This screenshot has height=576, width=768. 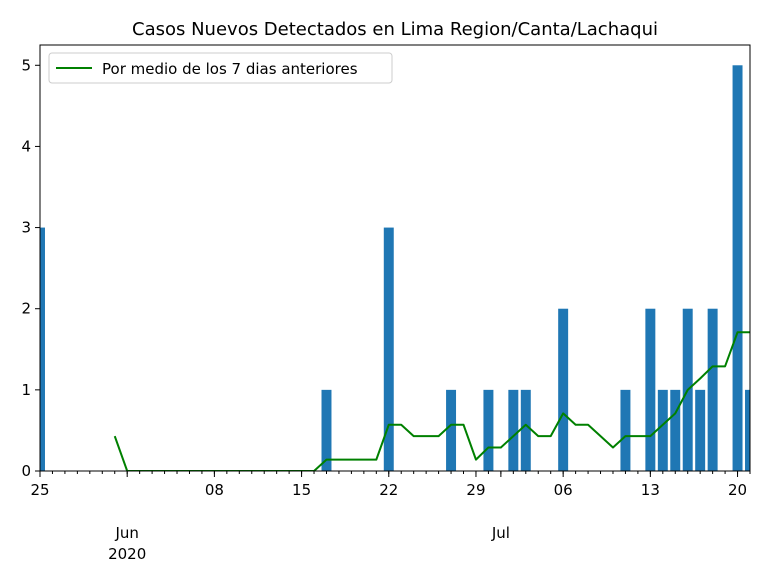 I want to click on y-tick-label: 4, so click(x=26, y=146).